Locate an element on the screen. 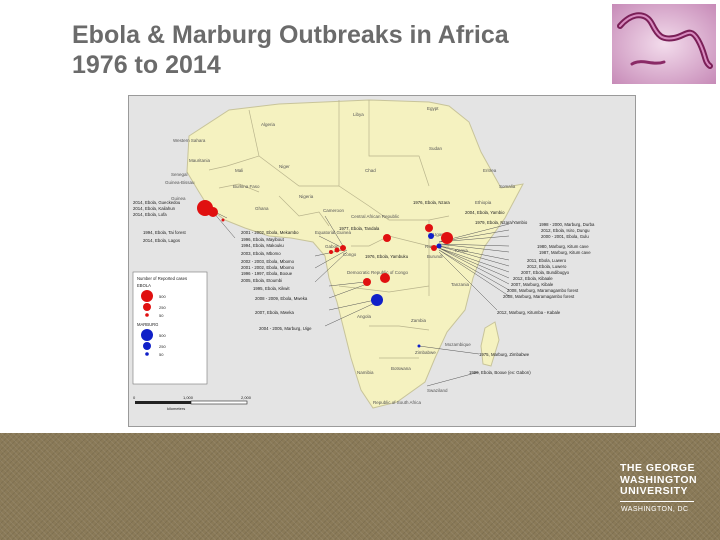 This screenshot has height=540, width=720. country-burundi: Burundi is located at coordinates (435, 256).